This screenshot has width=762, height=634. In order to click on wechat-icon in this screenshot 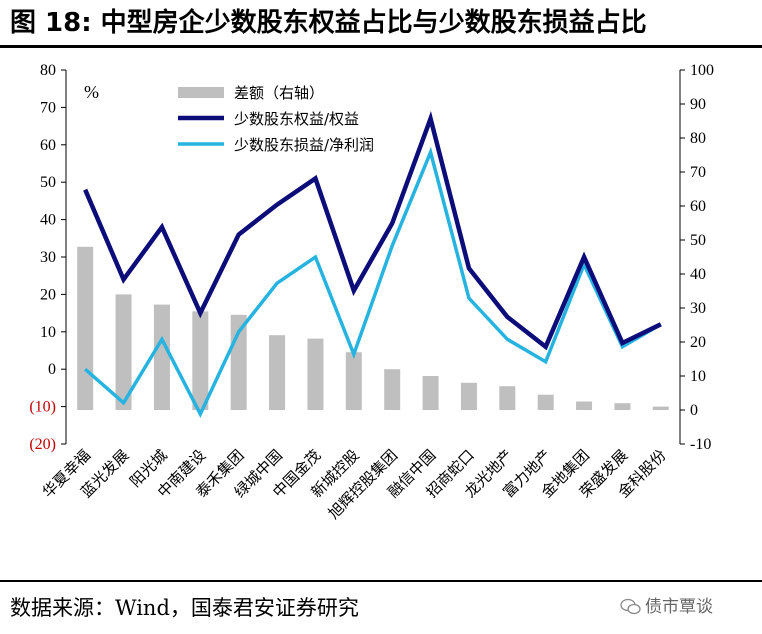, I will do `click(631, 607)`.